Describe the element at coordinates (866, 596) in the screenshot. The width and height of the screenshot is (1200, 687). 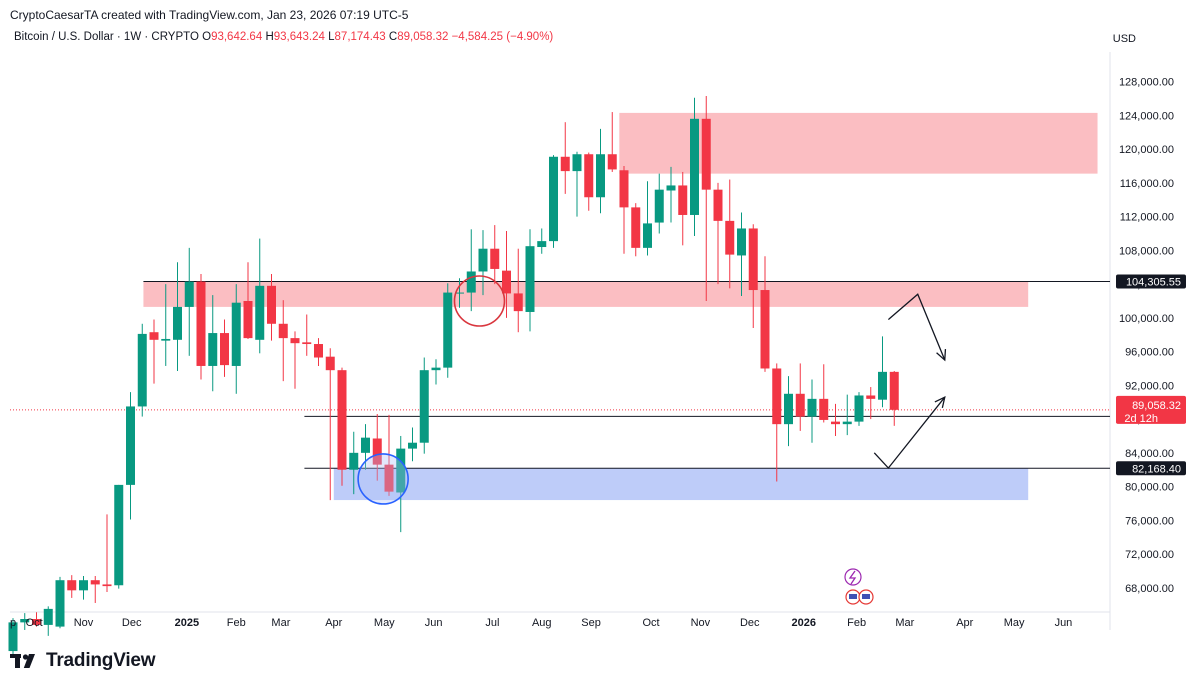
I see `flag-canton` at that location.